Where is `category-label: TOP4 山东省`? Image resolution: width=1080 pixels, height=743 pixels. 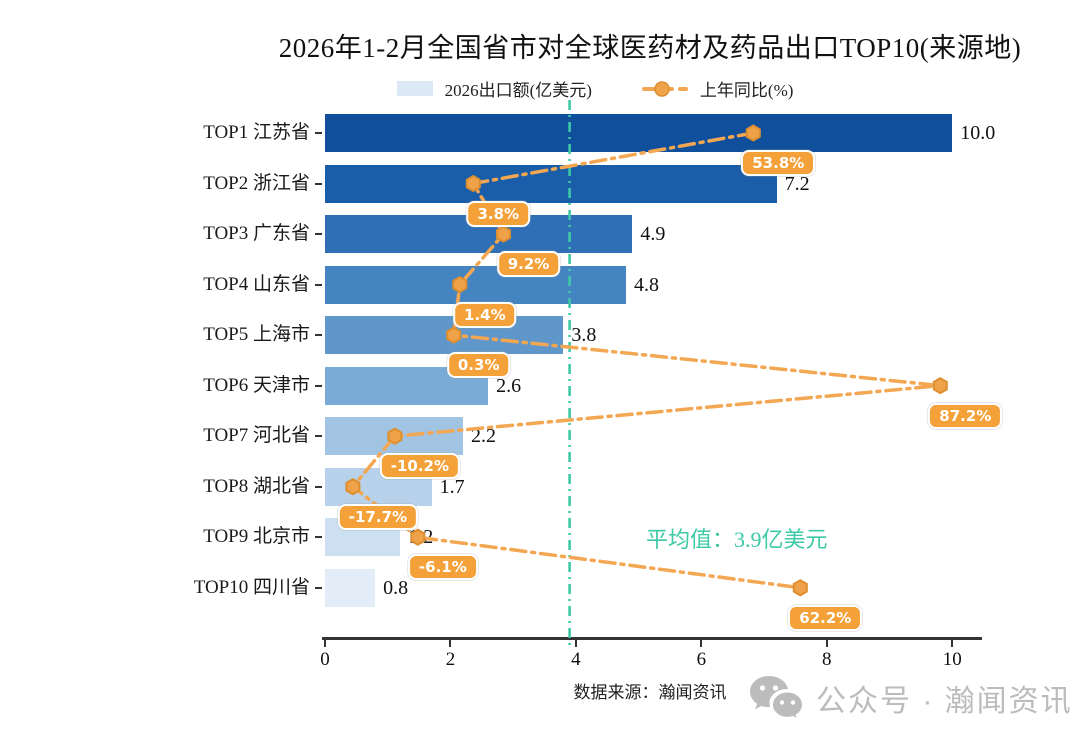
category-label: TOP4 山东省 is located at coordinates (256, 284).